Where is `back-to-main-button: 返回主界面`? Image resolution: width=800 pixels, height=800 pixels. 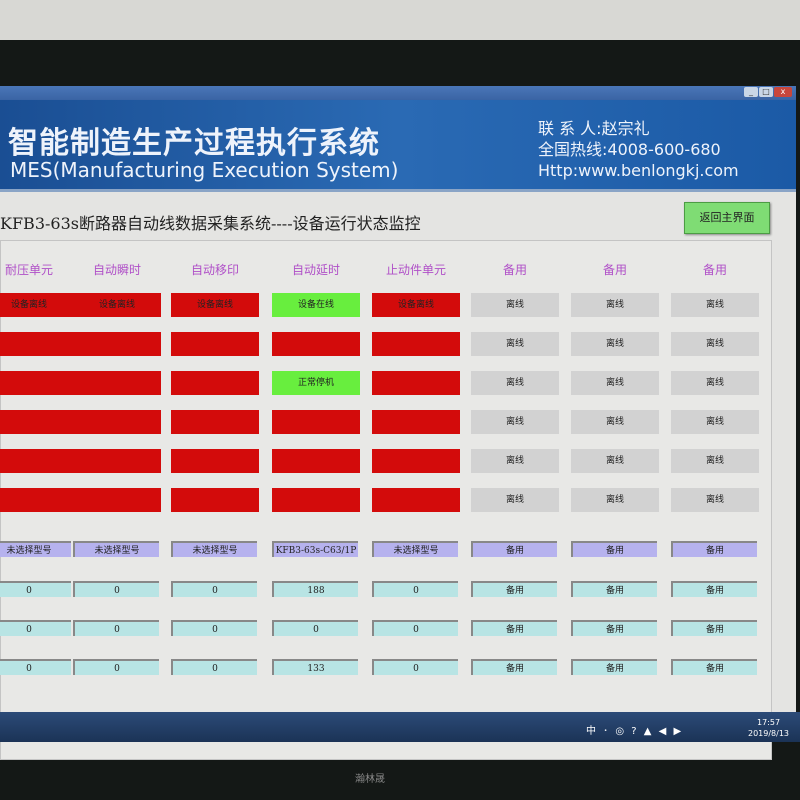 back-to-main-button: 返回主界面 is located at coordinates (727, 218).